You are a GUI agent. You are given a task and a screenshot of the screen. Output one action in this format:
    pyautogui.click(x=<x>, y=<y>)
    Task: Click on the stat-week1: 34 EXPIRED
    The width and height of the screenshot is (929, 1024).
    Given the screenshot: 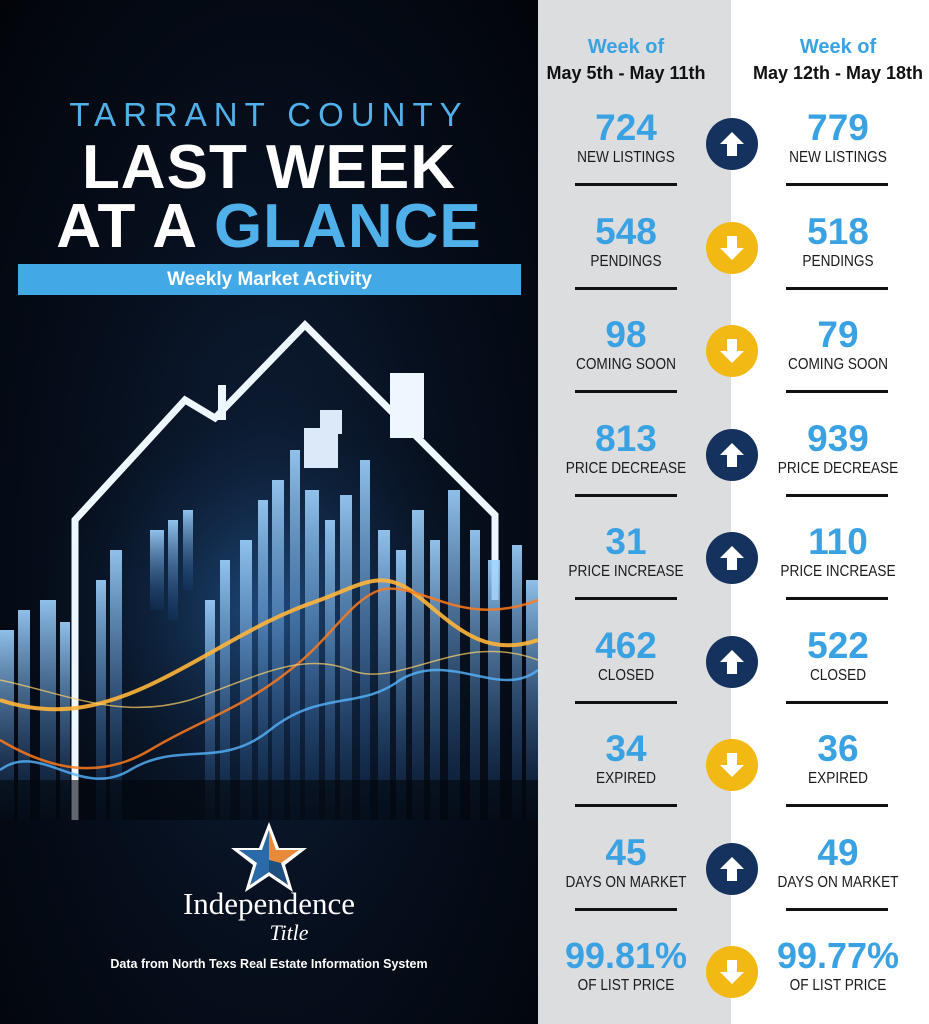 What is the action you would take?
    pyautogui.click(x=626, y=759)
    